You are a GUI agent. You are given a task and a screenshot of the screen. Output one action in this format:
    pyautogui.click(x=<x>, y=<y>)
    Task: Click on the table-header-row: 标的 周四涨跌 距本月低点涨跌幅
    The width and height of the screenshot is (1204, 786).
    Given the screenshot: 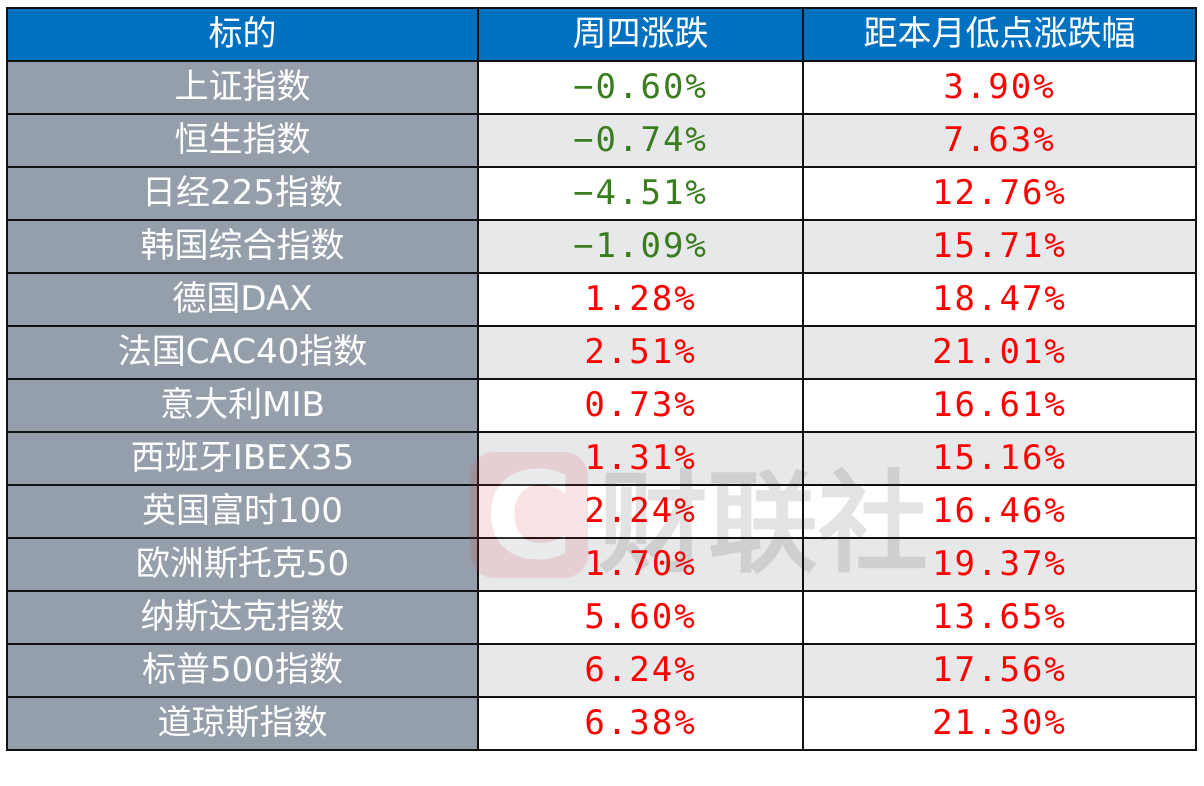 What is the action you would take?
    pyautogui.click(x=601, y=34)
    